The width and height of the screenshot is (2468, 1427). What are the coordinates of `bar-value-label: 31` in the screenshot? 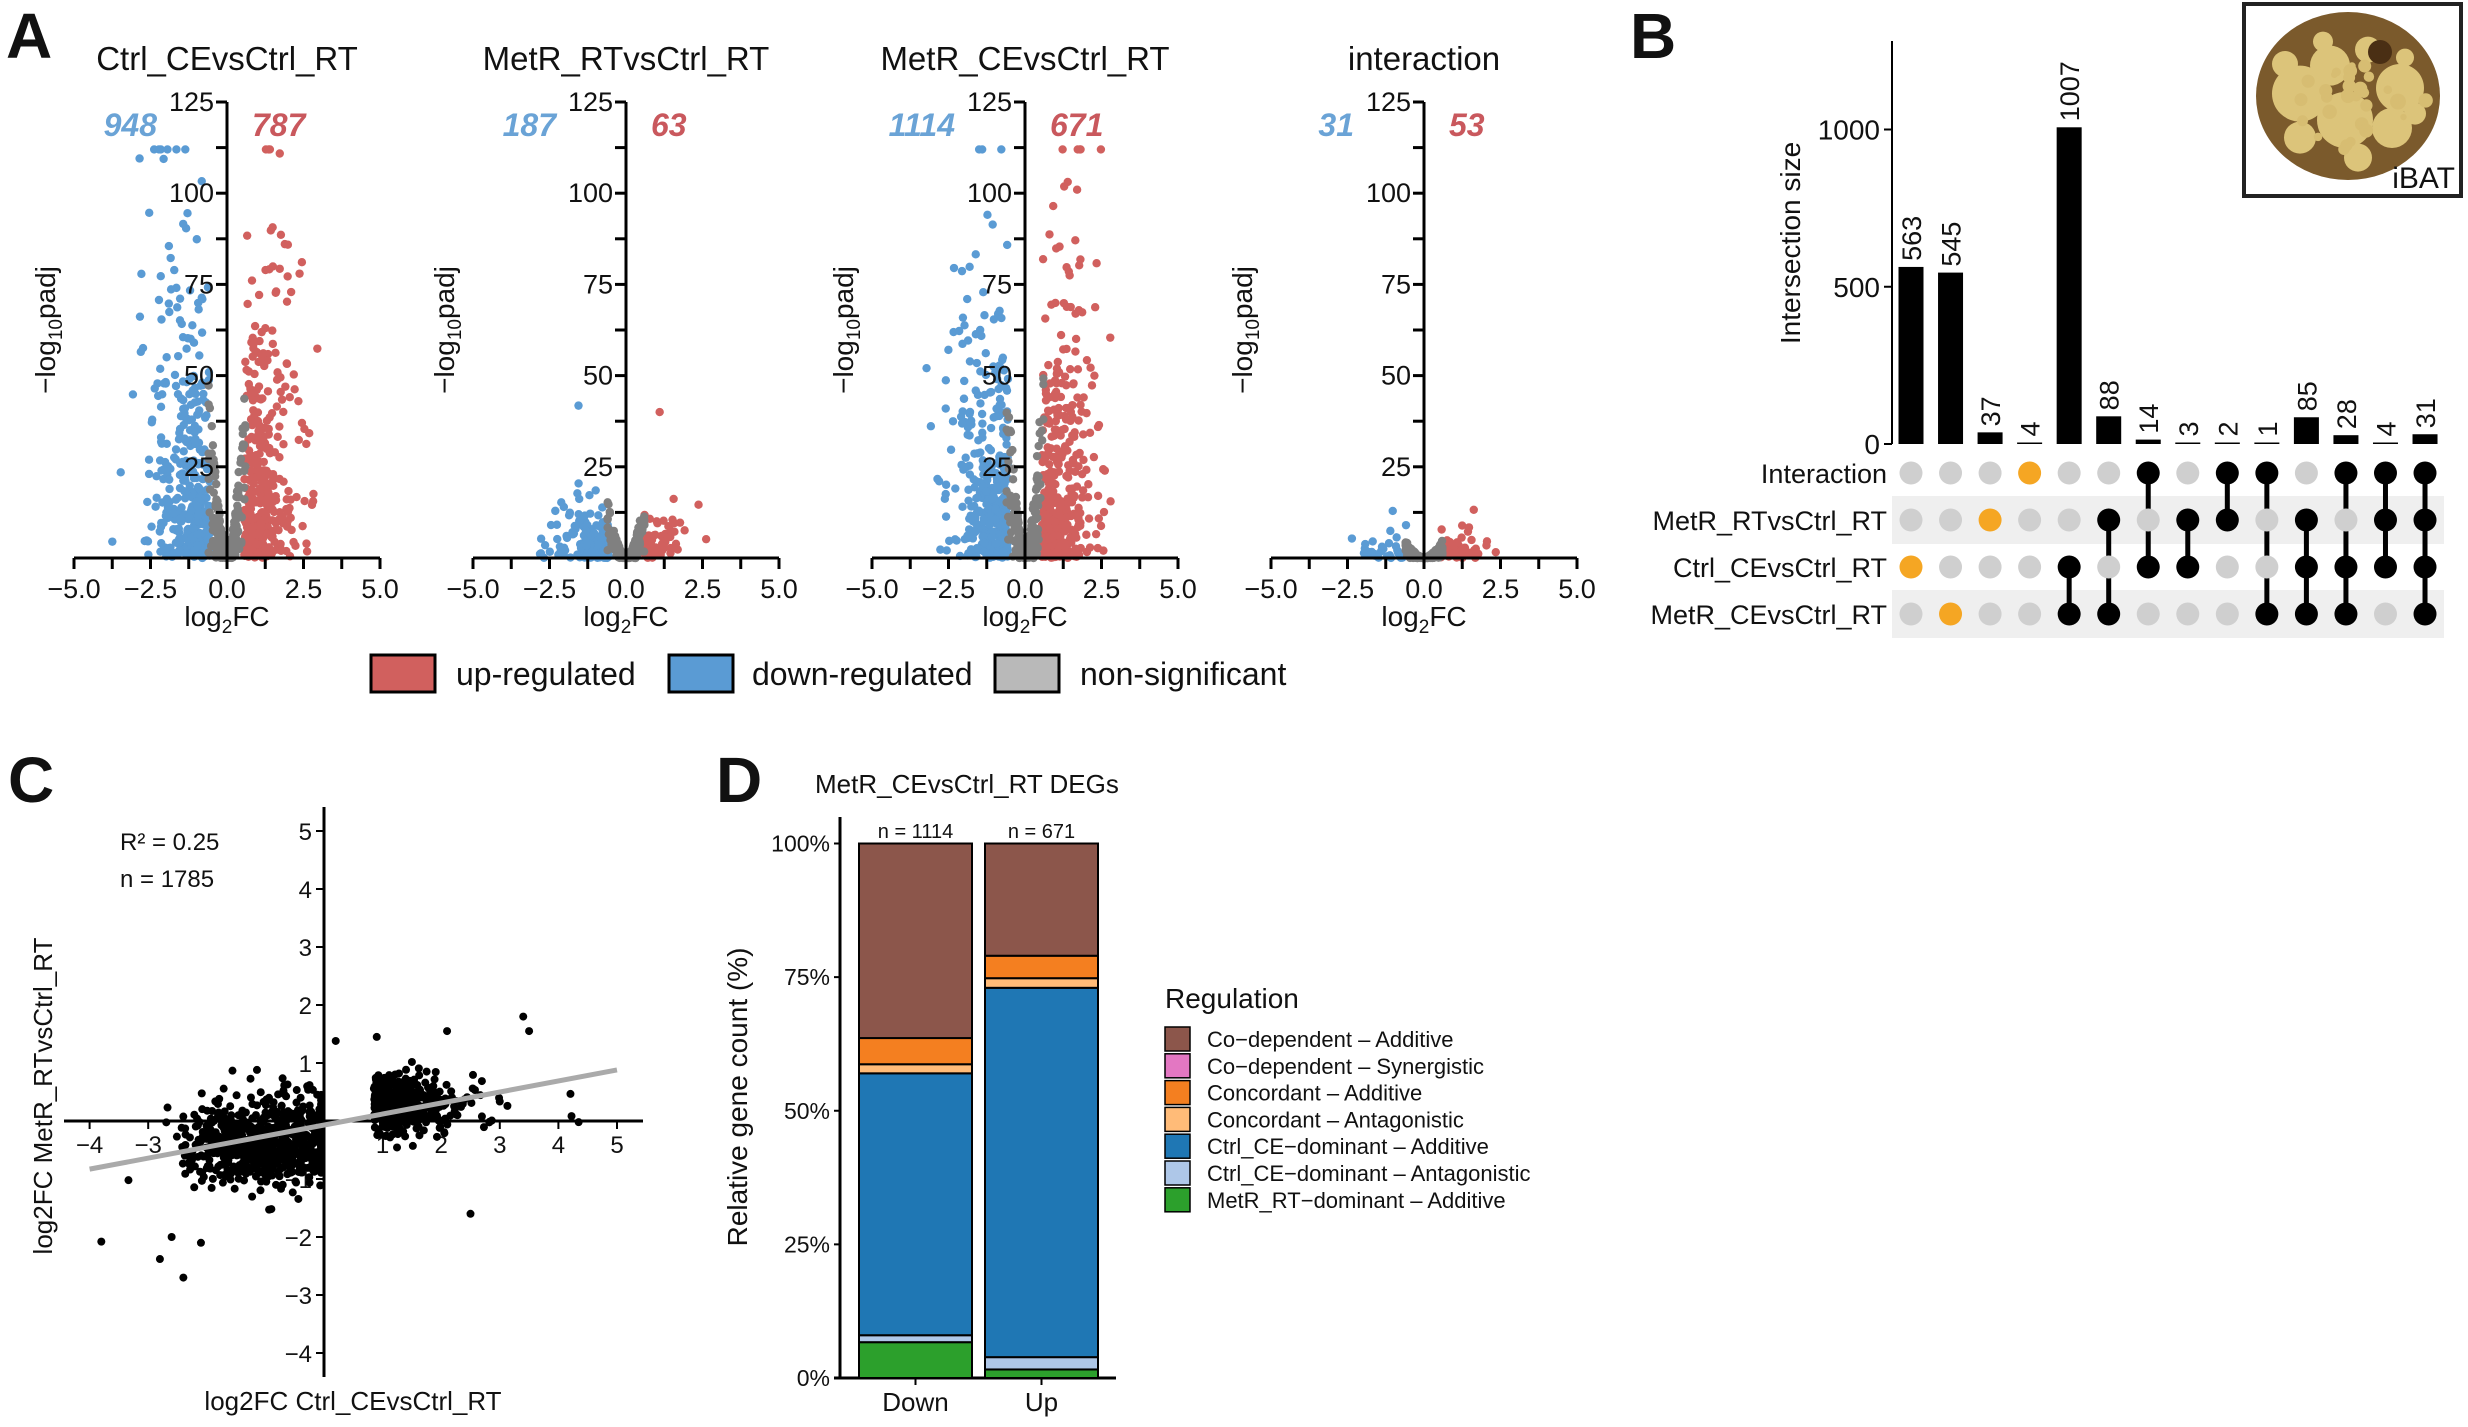 It's located at (2426, 413).